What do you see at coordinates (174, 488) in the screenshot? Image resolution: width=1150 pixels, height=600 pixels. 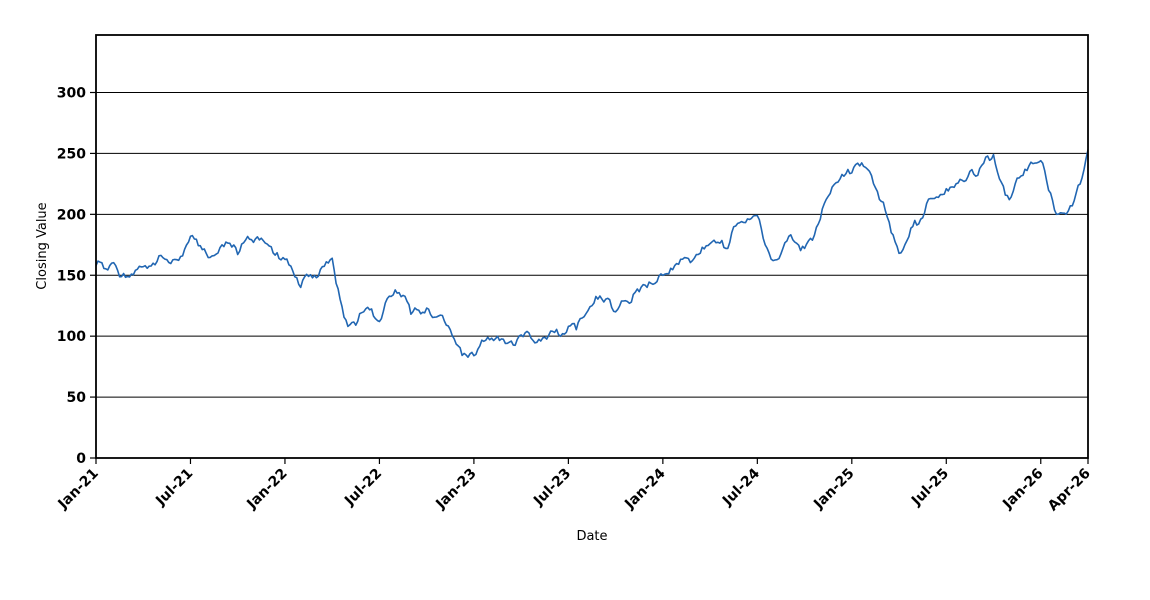 I see `x-tick-label-Jul-21: Jul-21` at bounding box center [174, 488].